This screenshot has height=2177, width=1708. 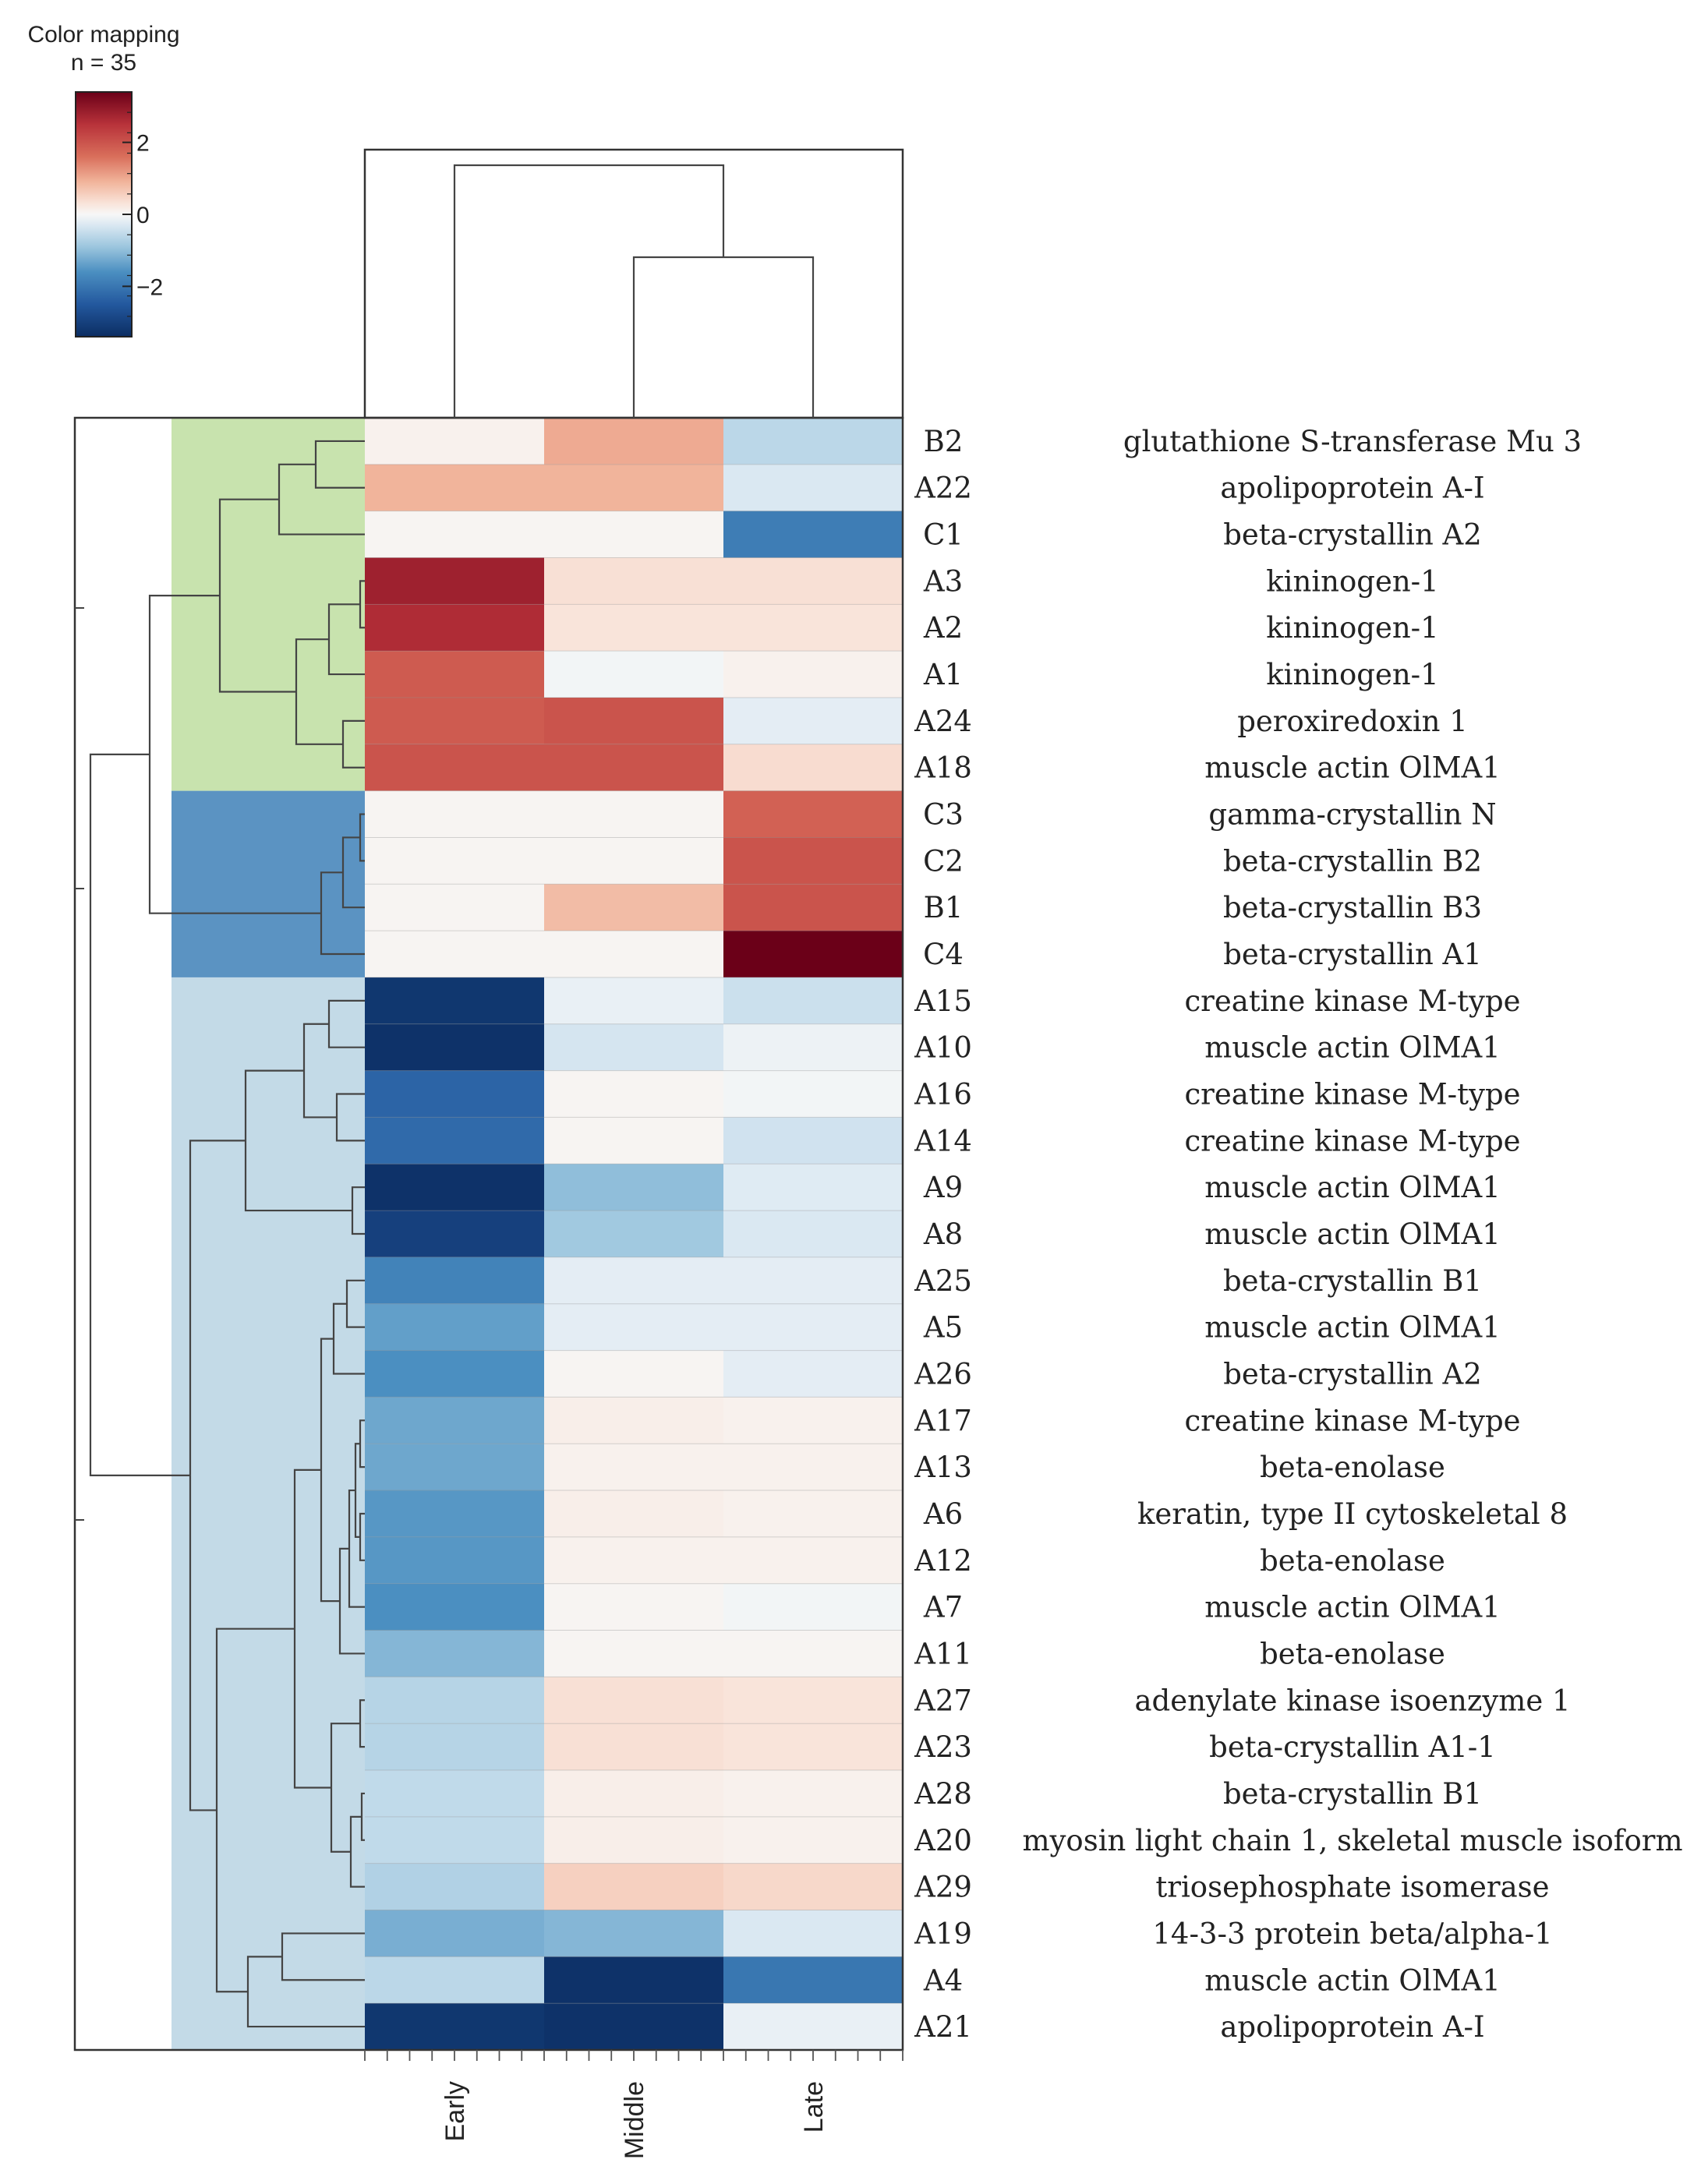 What do you see at coordinates (1352, 441) in the screenshot?
I see `row-protein-label: glutathione S-transferase Mu 3` at bounding box center [1352, 441].